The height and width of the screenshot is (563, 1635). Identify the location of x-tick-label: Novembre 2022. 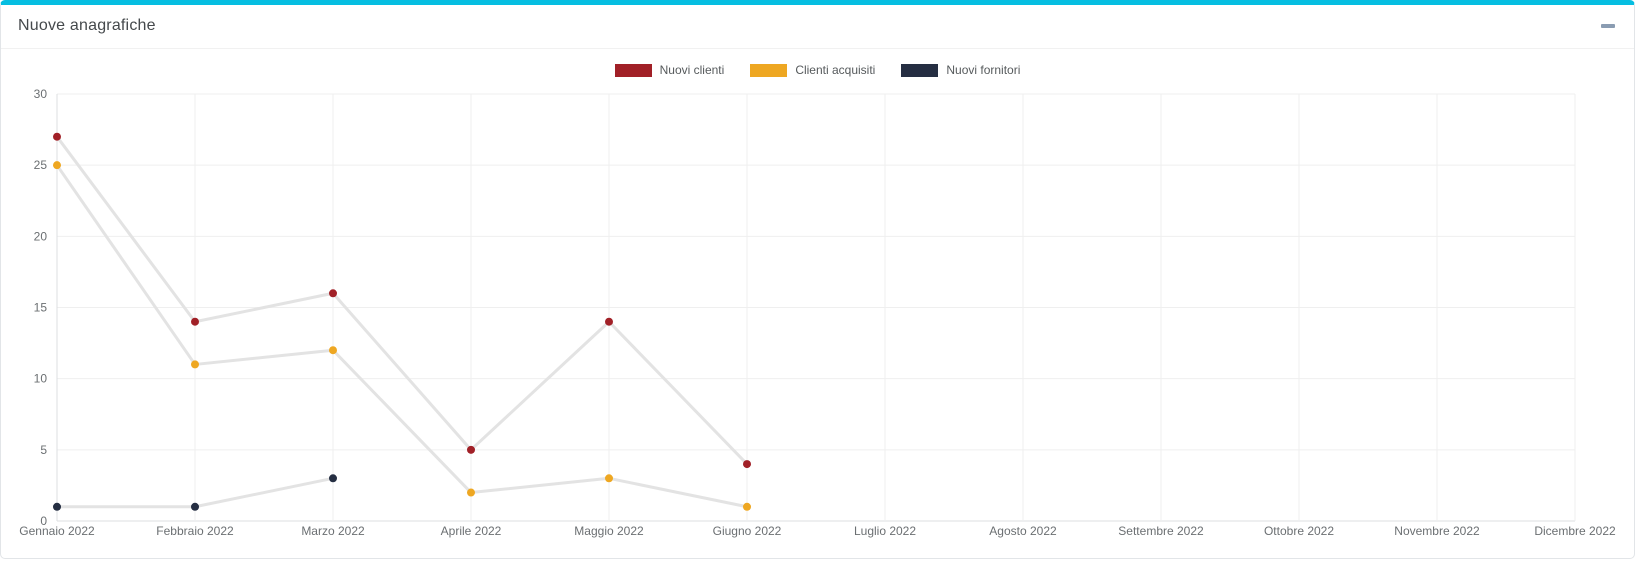
(1437, 531).